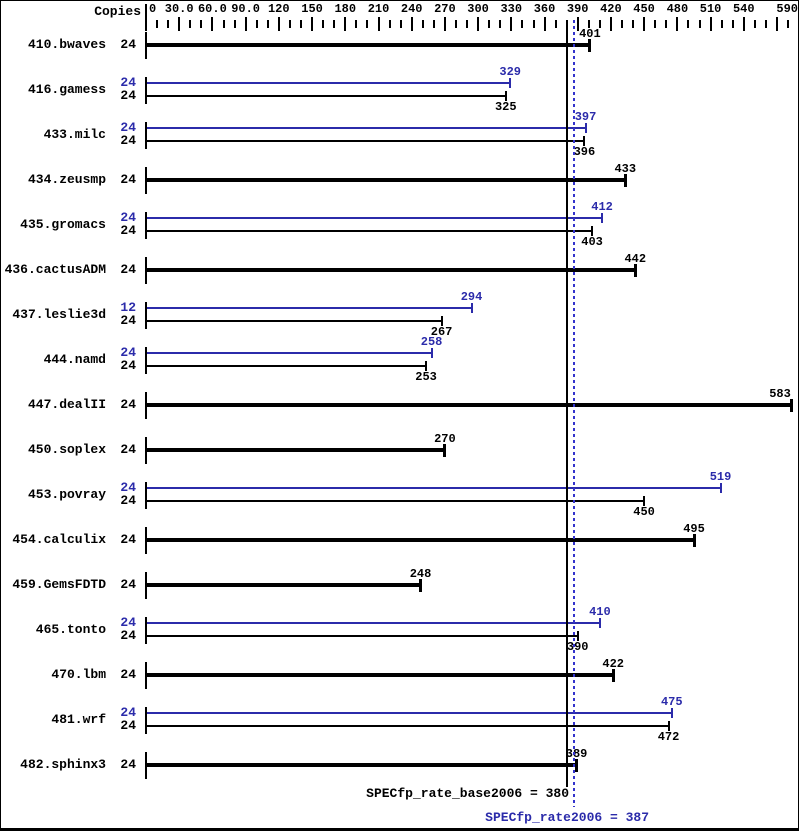 Image resolution: width=799 pixels, height=831 pixels. I want to click on base-value-label: 442, so click(635, 259).